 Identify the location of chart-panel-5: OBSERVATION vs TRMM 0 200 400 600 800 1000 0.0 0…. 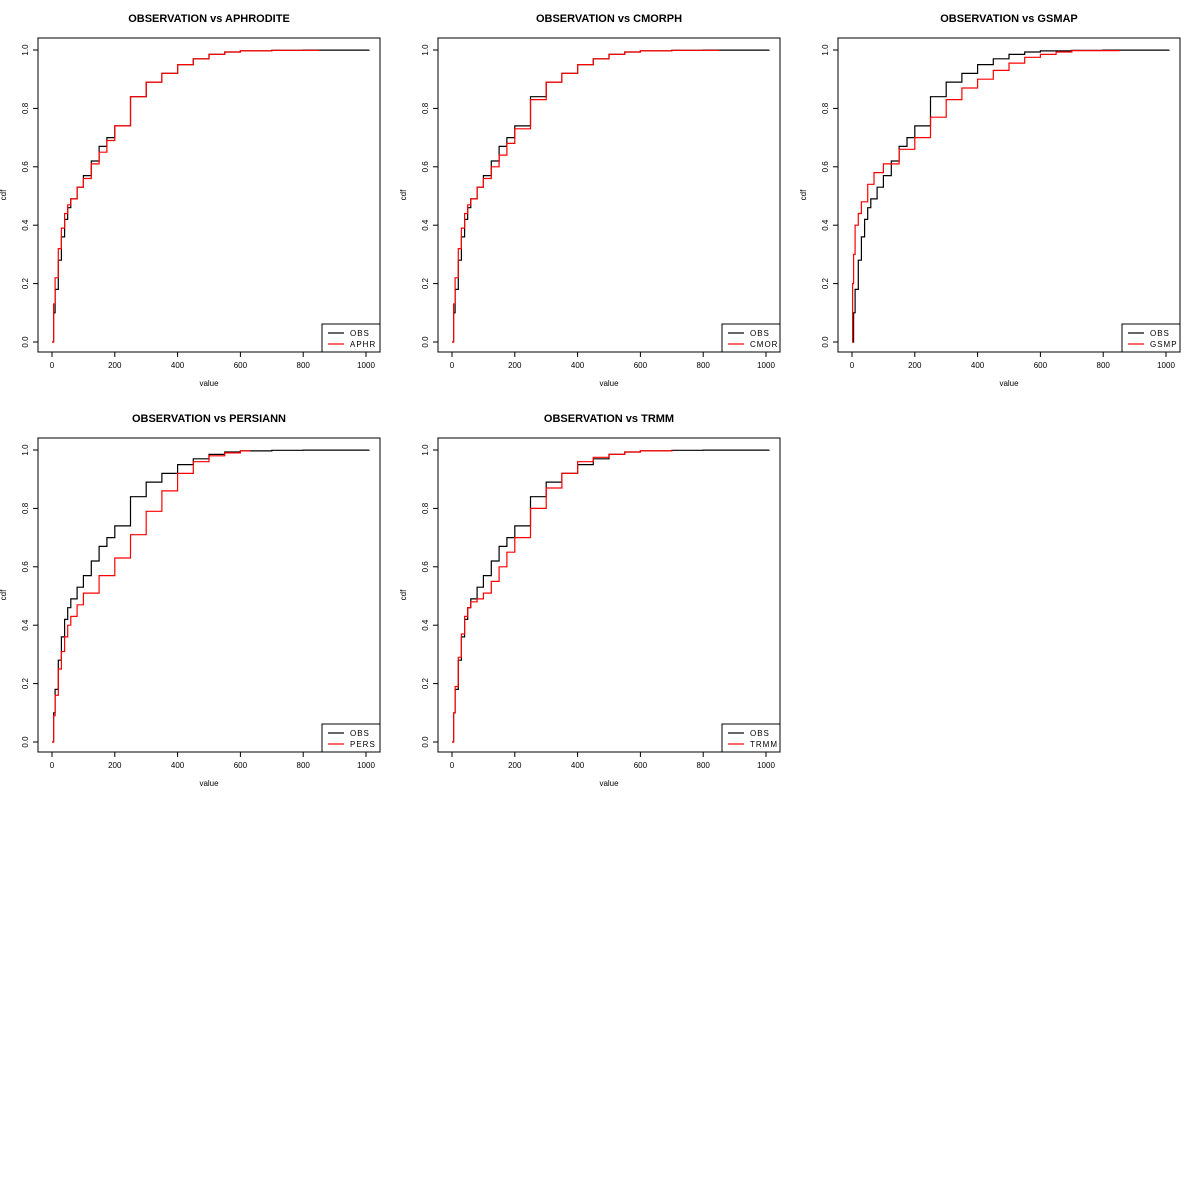
(590, 600).